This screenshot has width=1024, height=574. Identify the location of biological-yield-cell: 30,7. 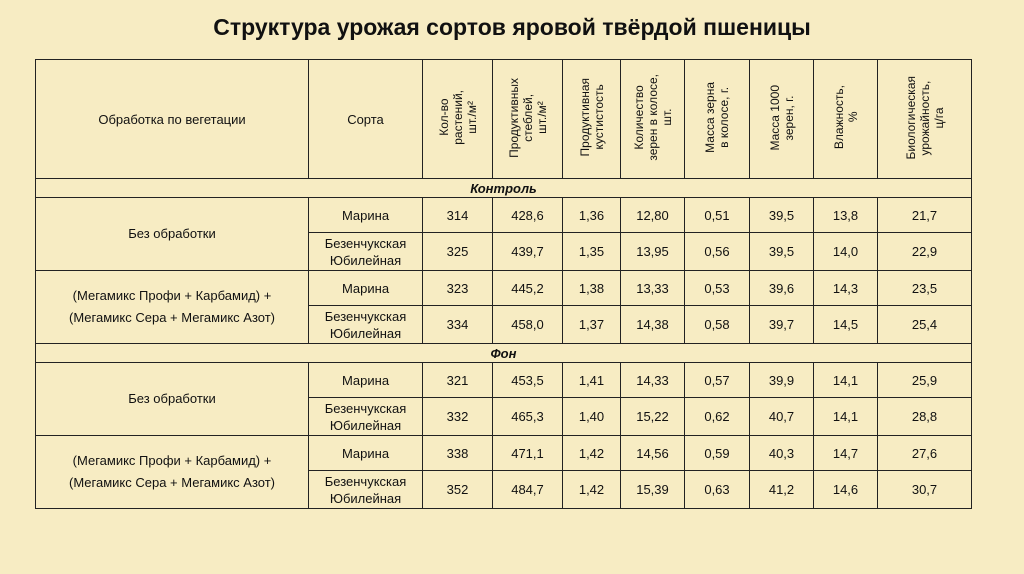
(924, 489).